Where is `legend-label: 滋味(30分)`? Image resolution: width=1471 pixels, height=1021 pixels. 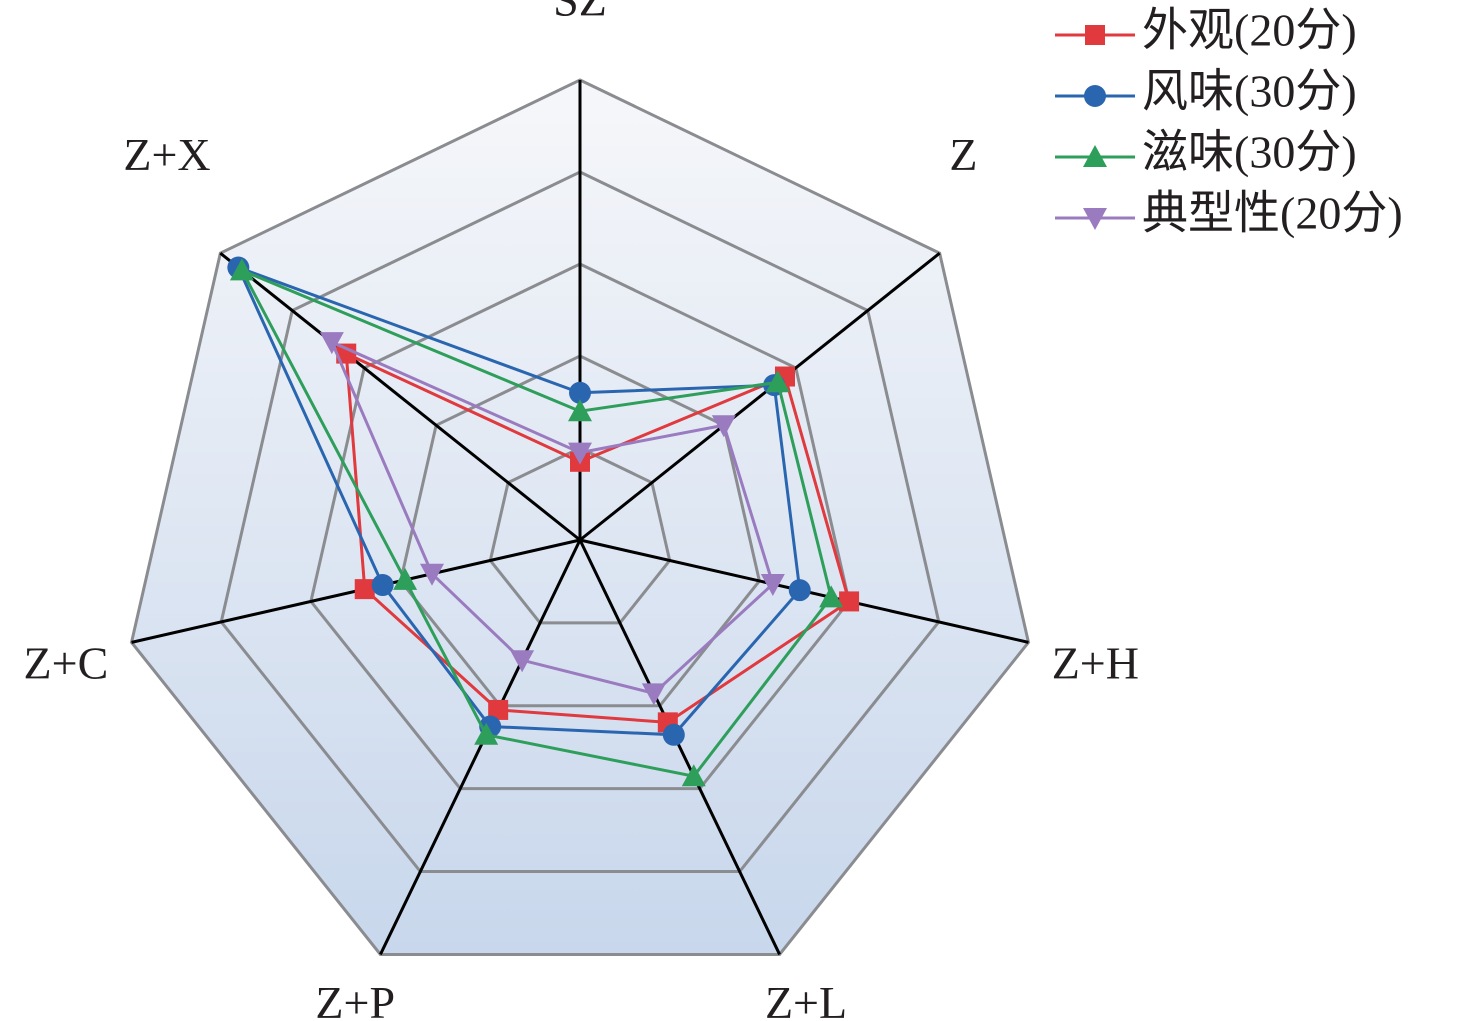
legend-label: 滋味(30分) is located at coordinates (1249, 152).